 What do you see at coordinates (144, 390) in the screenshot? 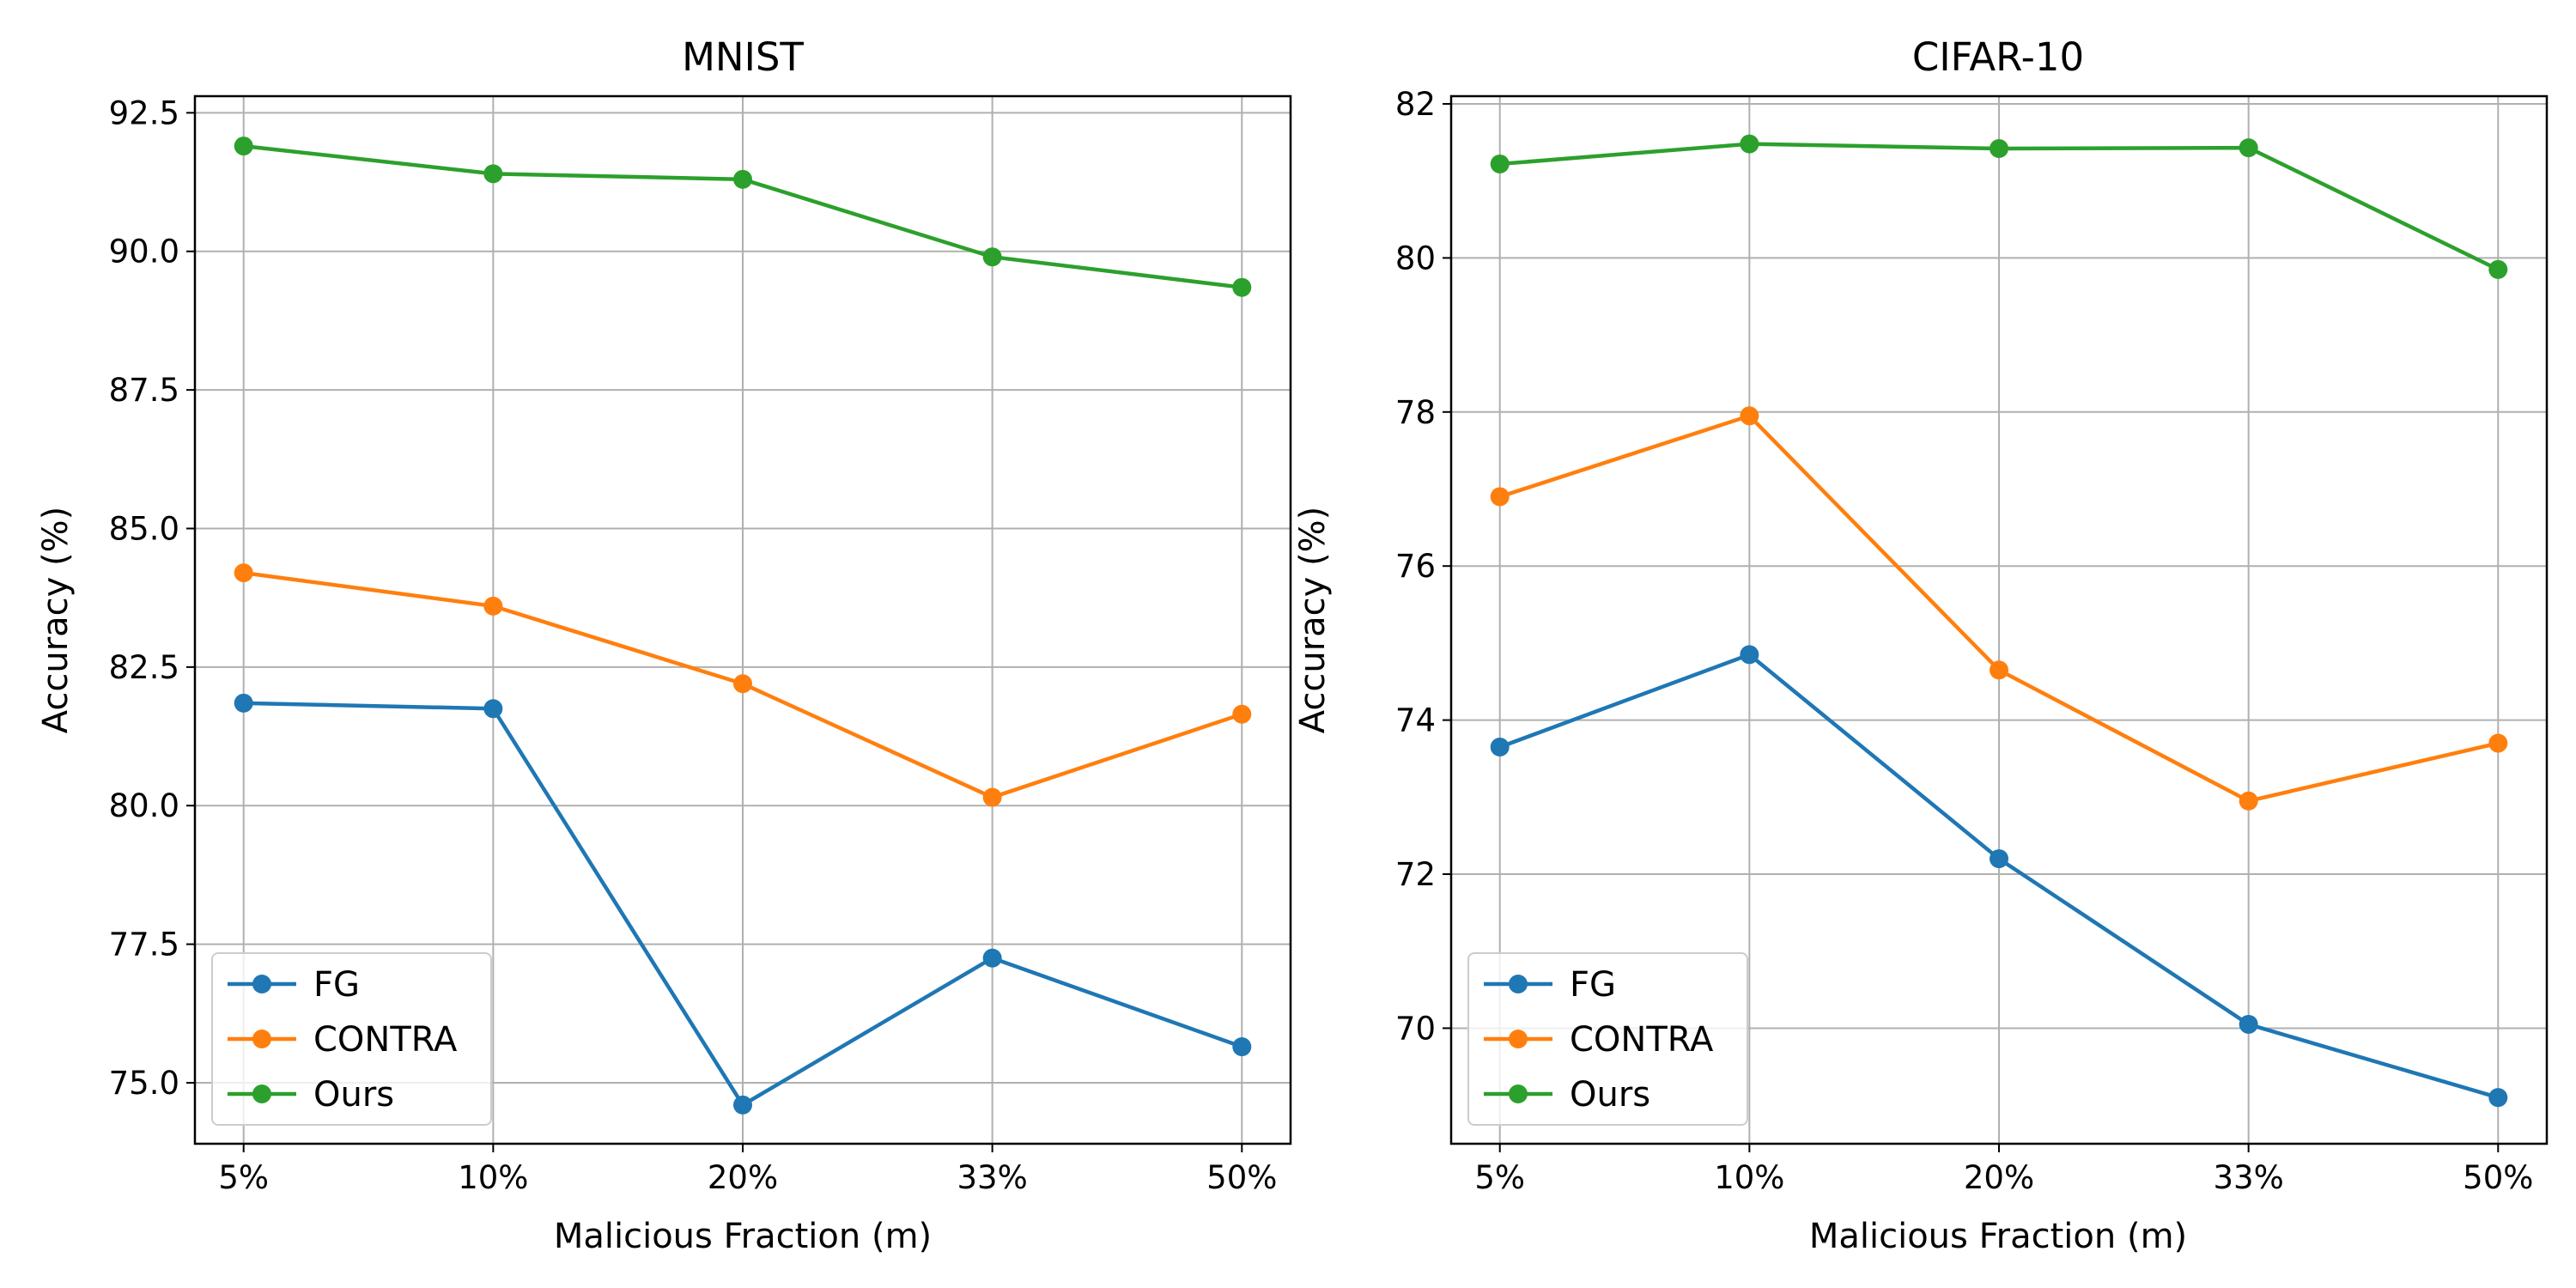
I see `y-tick-label: 87.5` at bounding box center [144, 390].